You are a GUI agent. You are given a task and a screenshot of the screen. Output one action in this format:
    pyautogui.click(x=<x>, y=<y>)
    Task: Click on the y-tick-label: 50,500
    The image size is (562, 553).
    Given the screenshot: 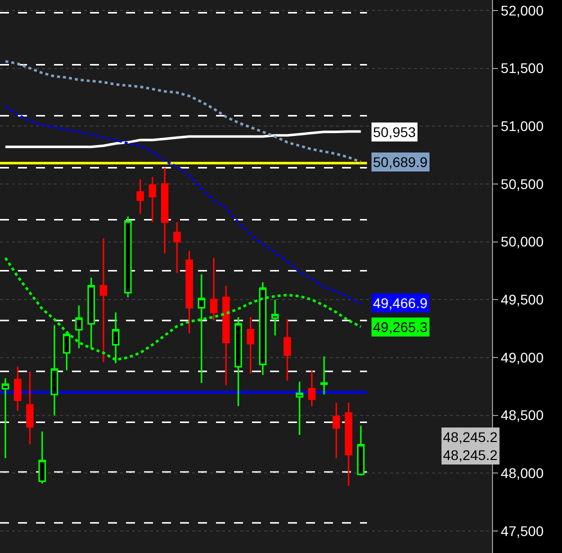 What is the action you would take?
    pyautogui.click(x=522, y=184)
    